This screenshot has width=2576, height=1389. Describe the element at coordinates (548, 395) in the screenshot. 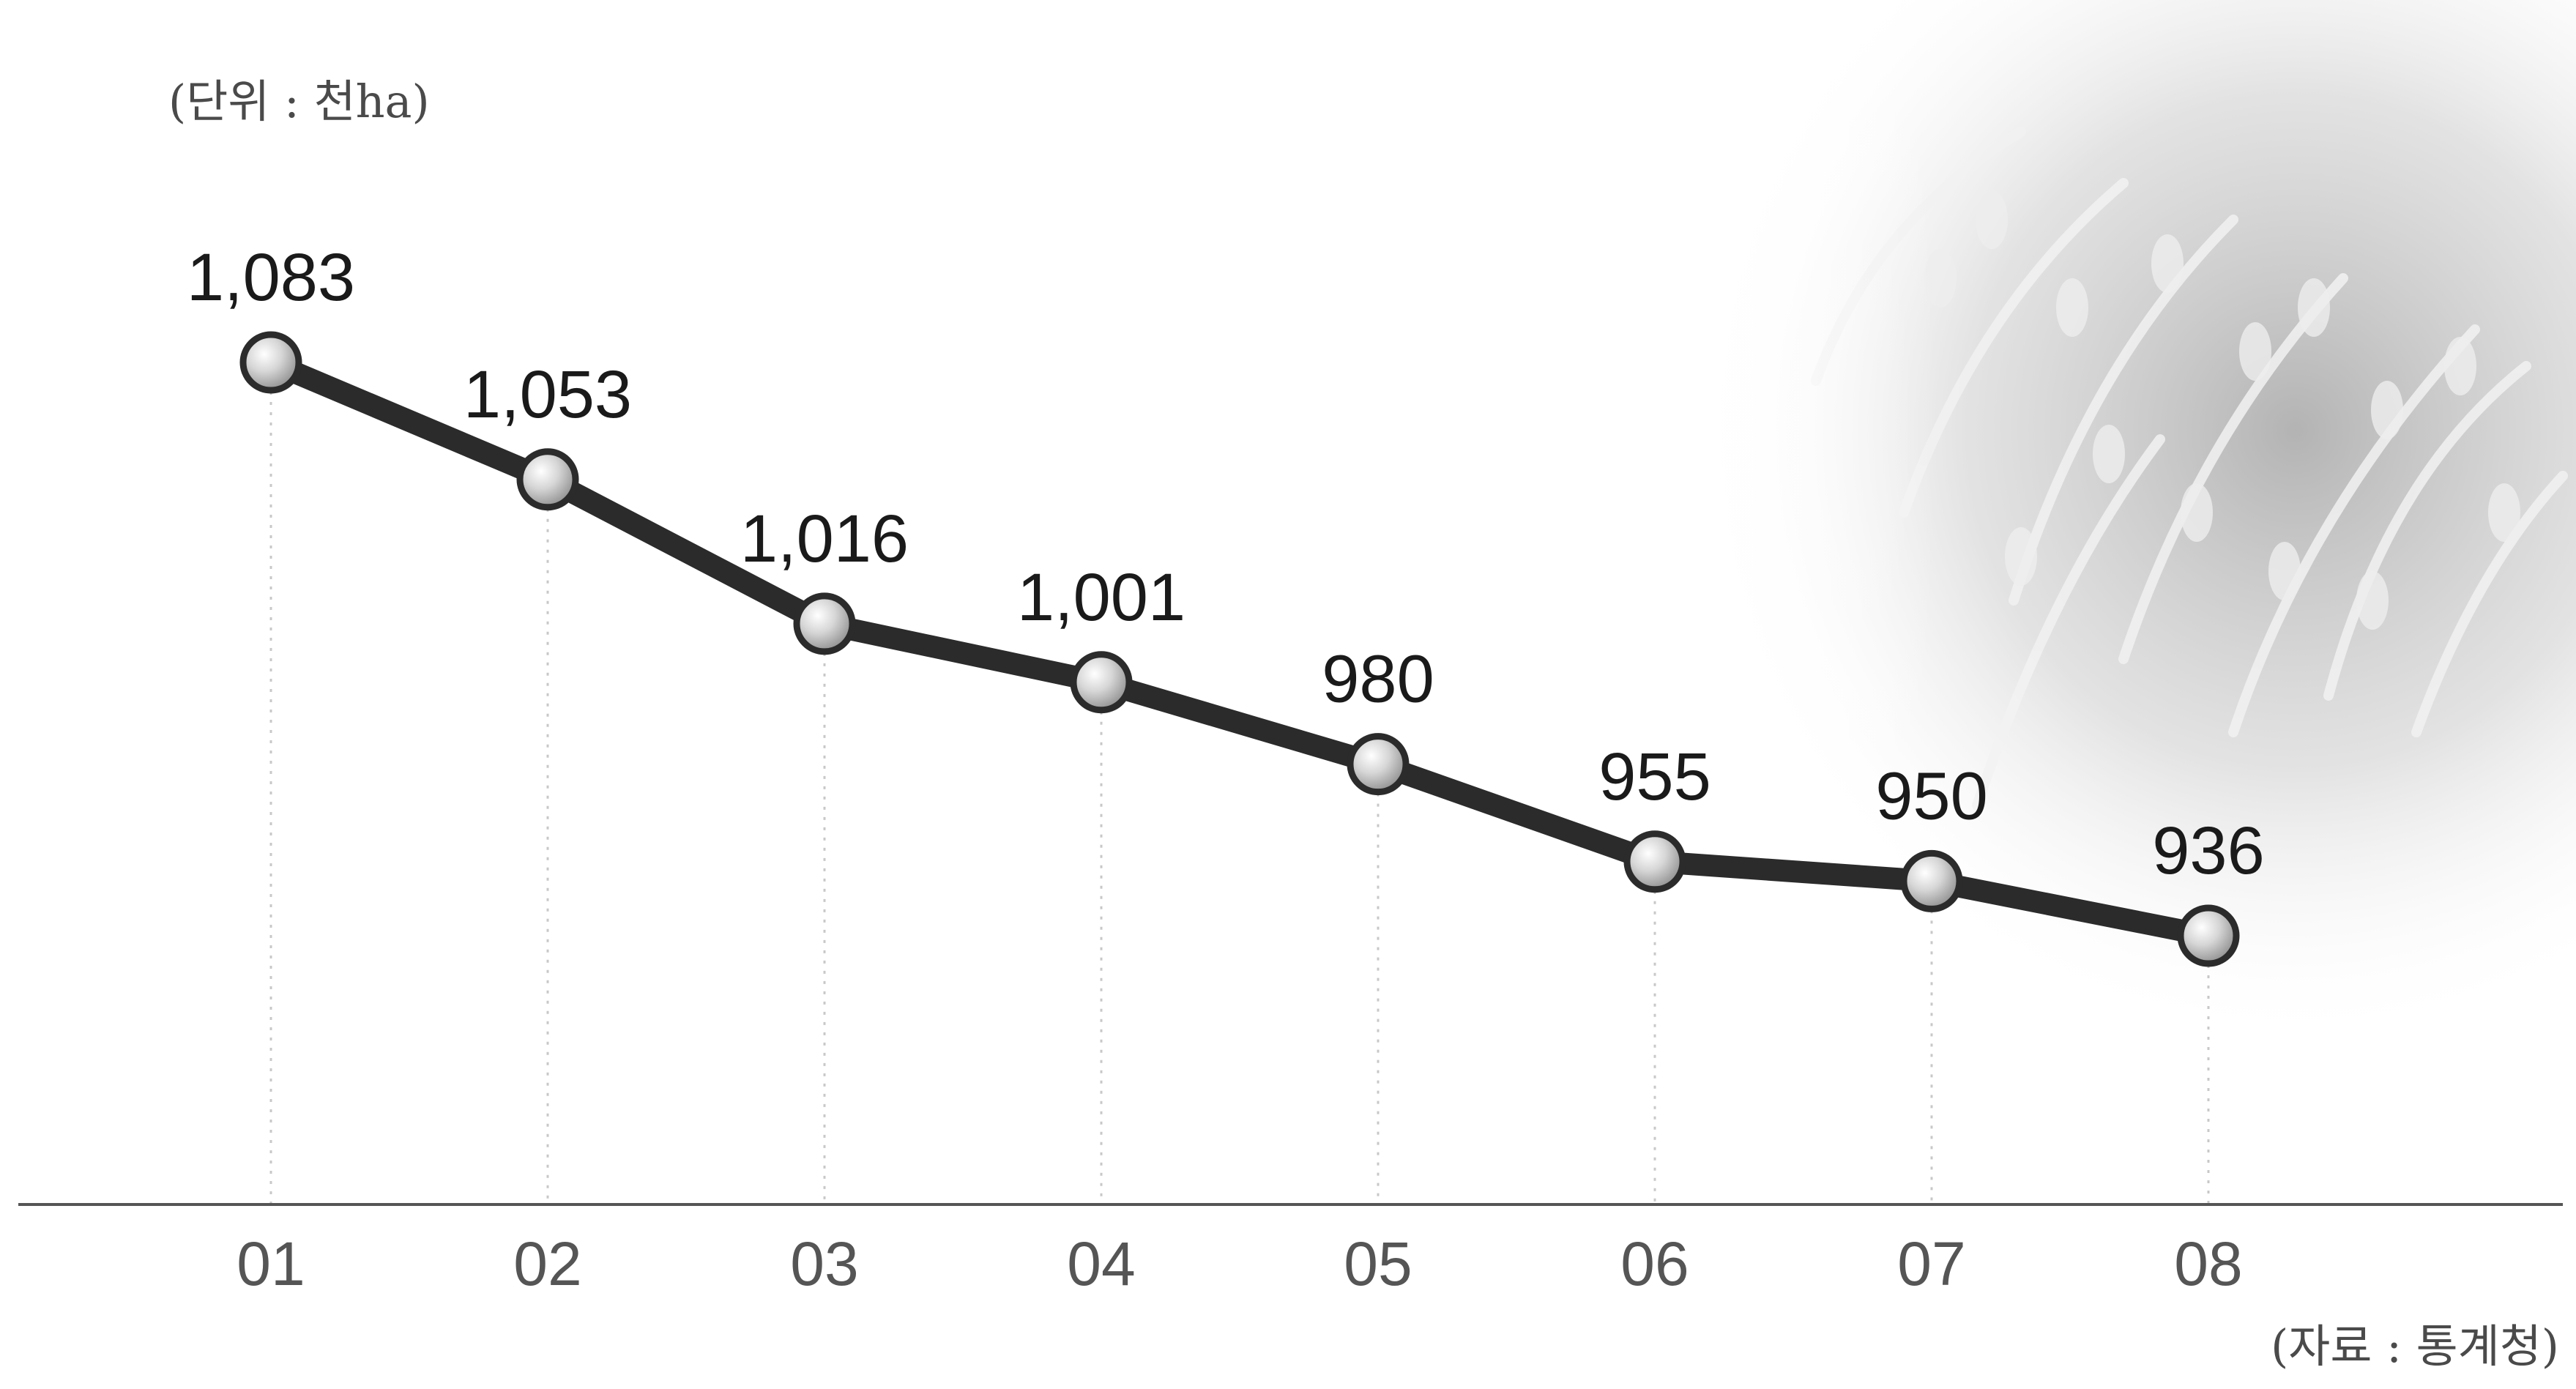

I see `data-label-02: 1,053` at that location.